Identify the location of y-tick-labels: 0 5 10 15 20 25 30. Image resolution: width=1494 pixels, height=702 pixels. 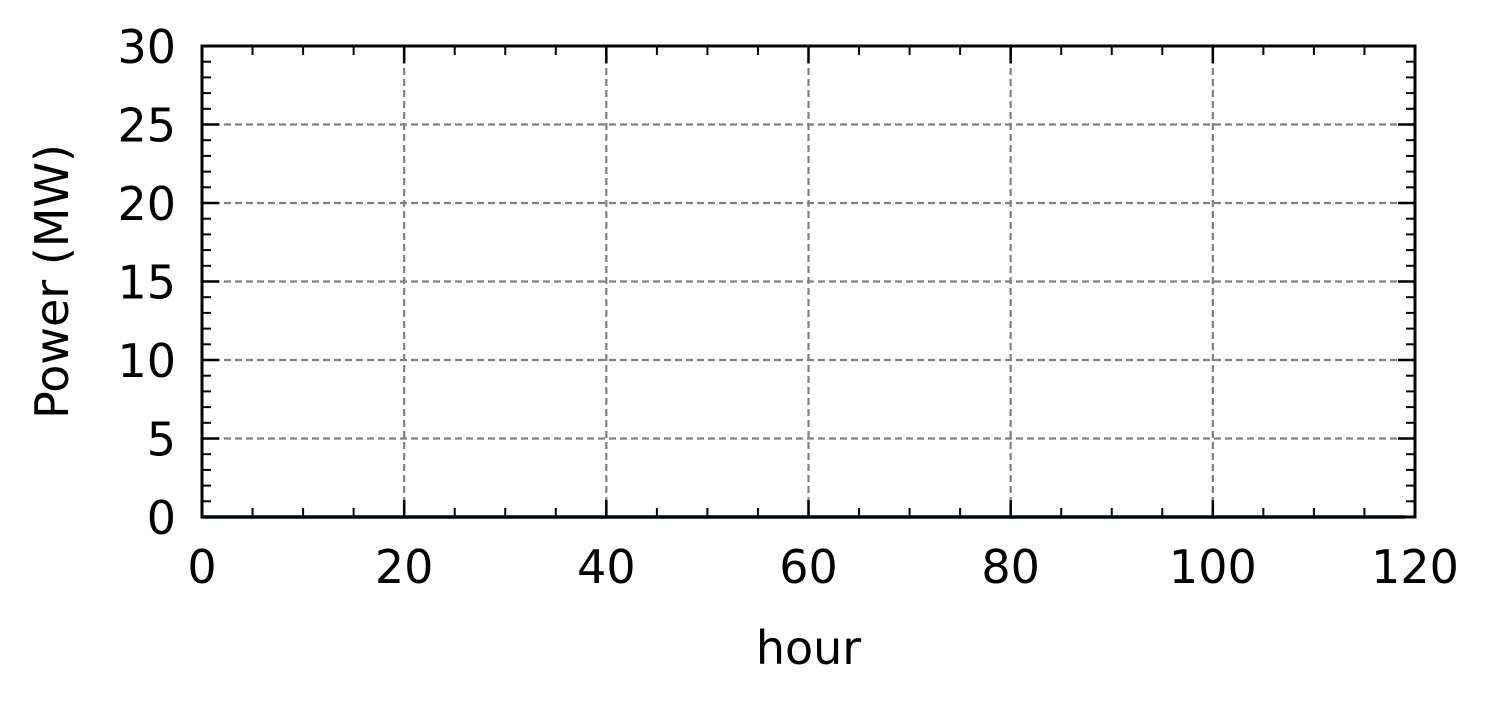
(146, 282).